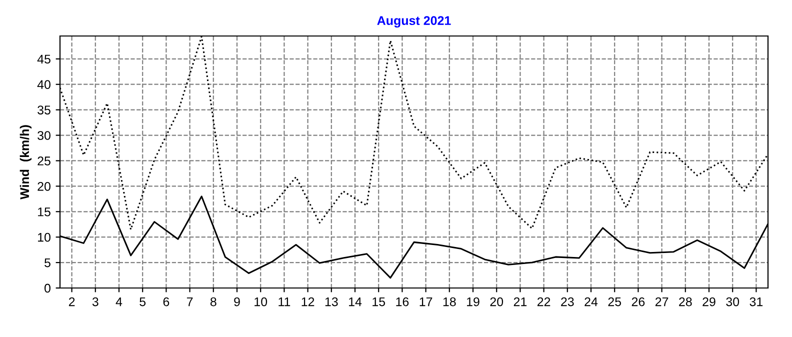 The image size is (792, 337). I want to click on x-tick-label: 29, so click(709, 301).